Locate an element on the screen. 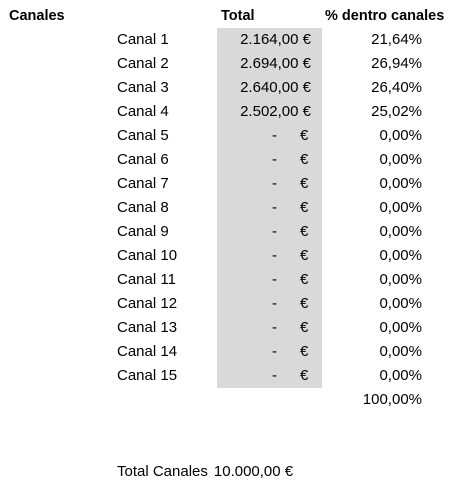 This screenshot has width=470, height=493. header-canales: Canales is located at coordinates (37, 16).